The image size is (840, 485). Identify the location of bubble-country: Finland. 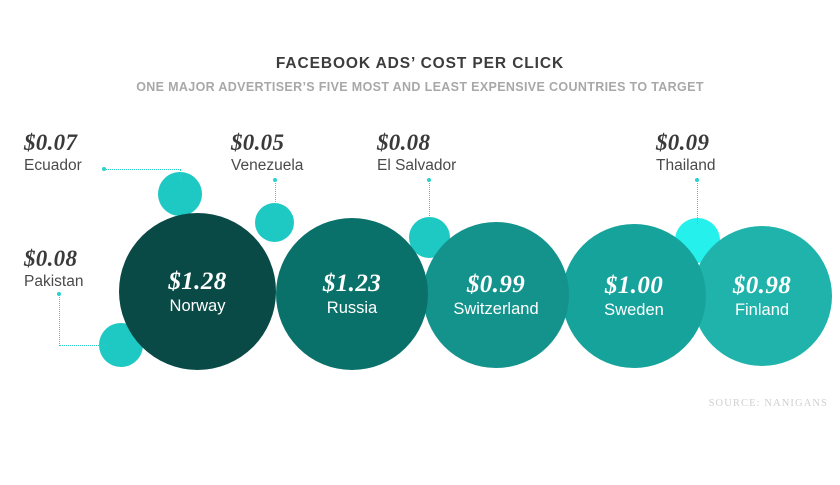
(762, 310).